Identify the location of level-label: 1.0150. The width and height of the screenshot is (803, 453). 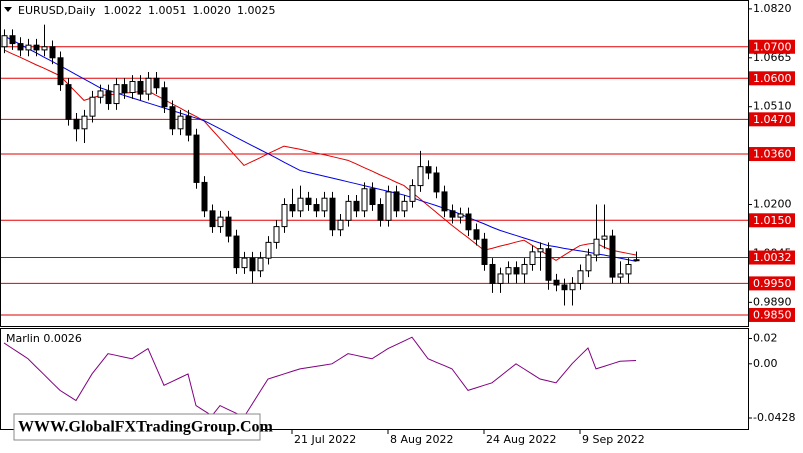
(772, 220).